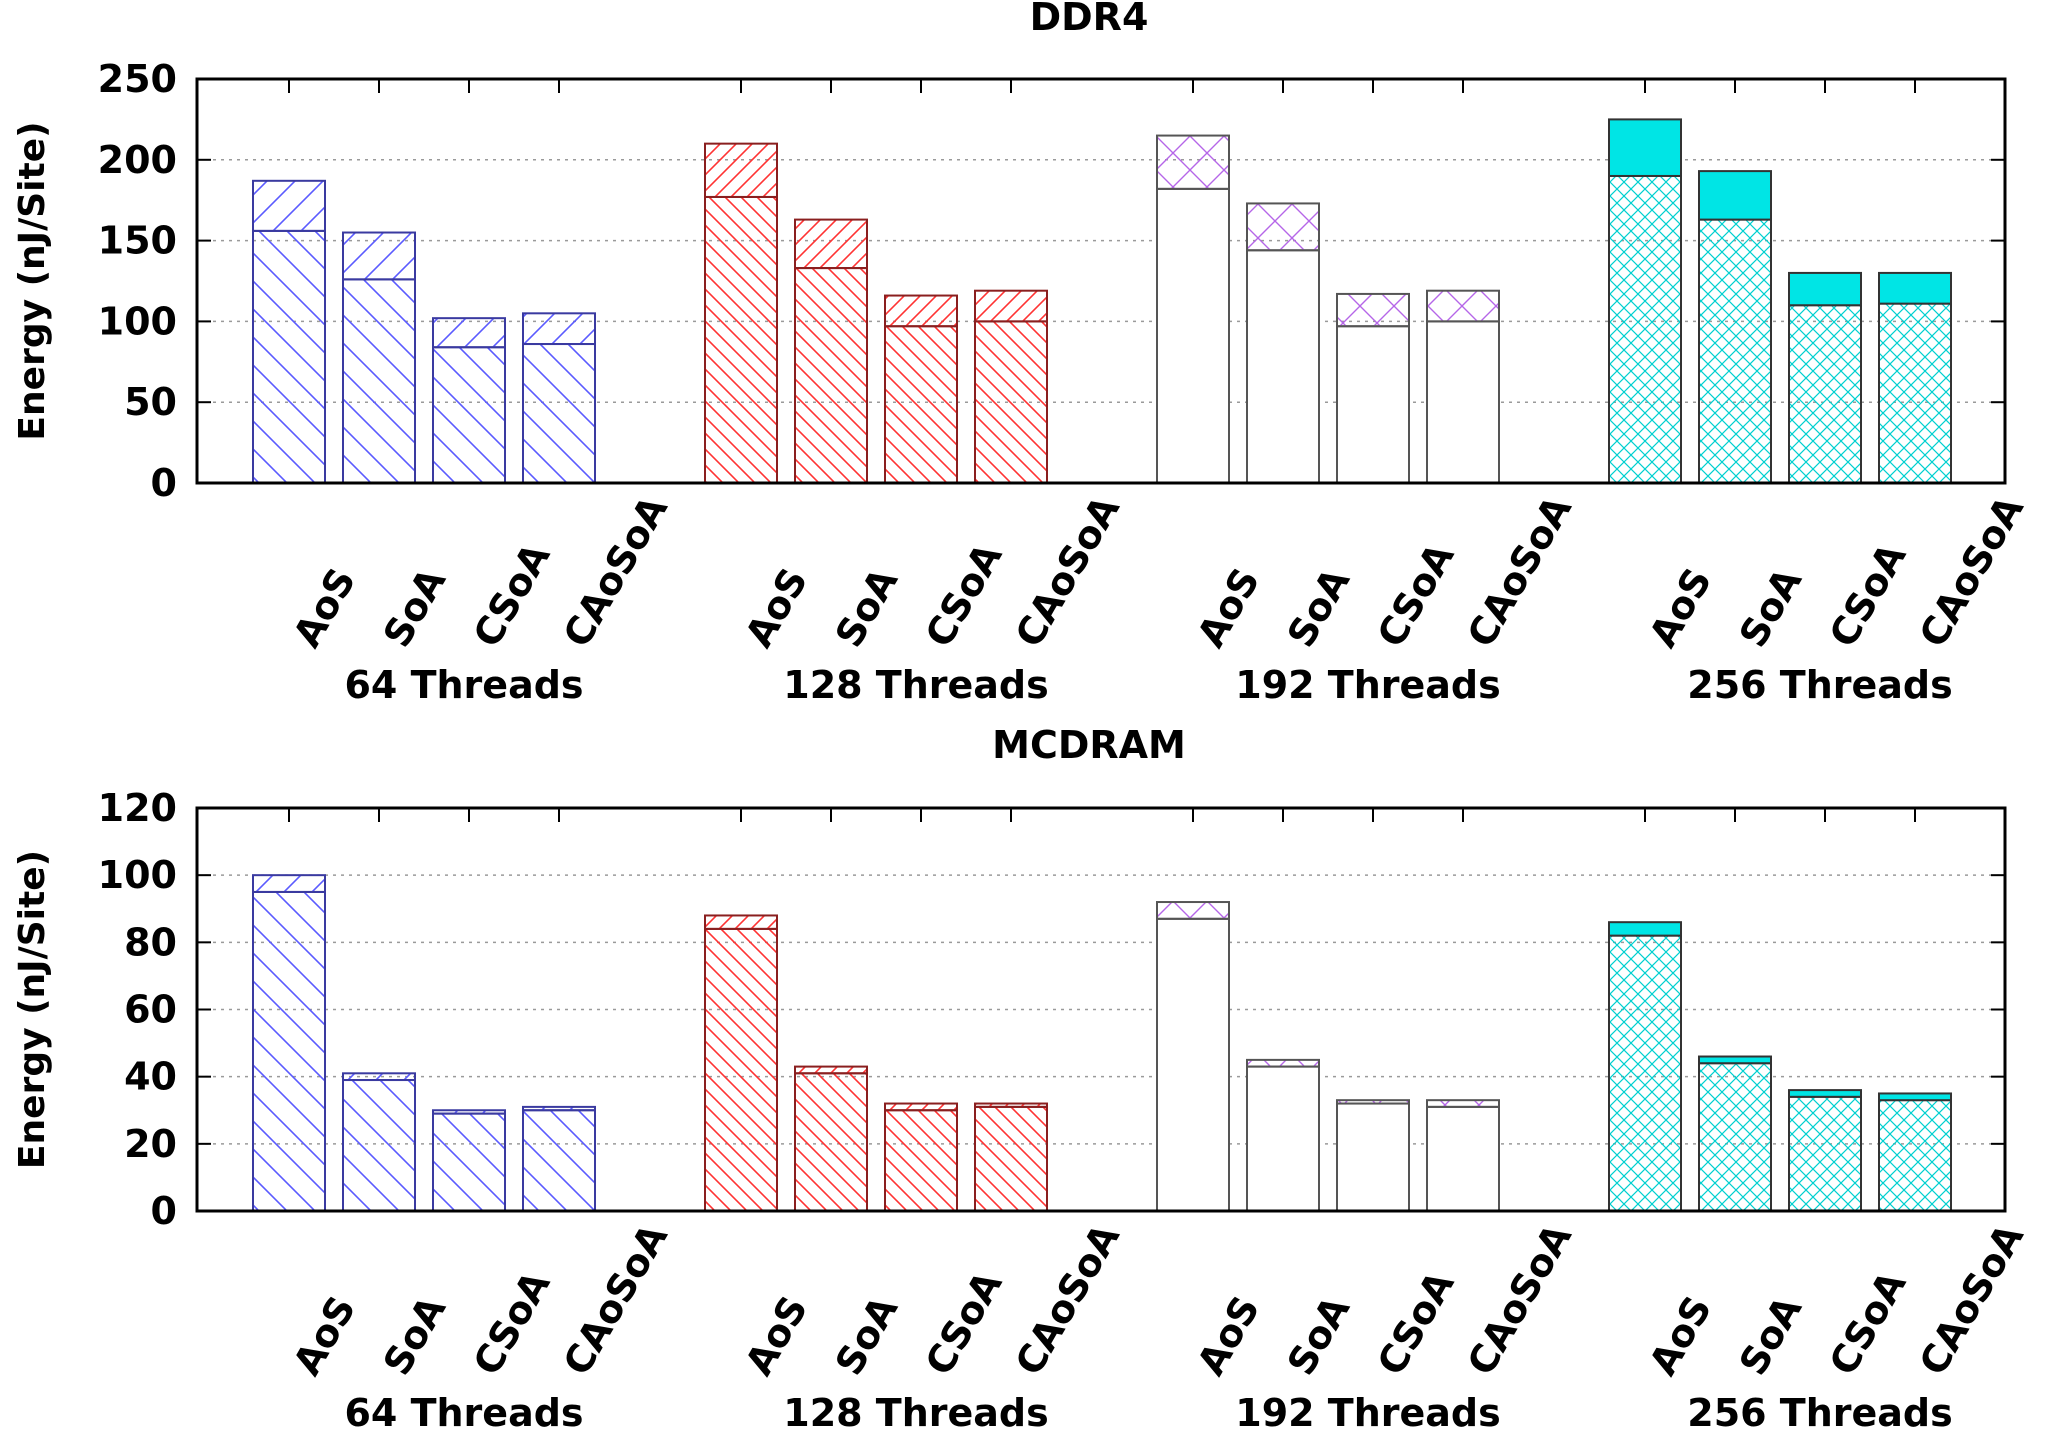  I want to click on group-label: 192 Threads, so click(1368, 1412).